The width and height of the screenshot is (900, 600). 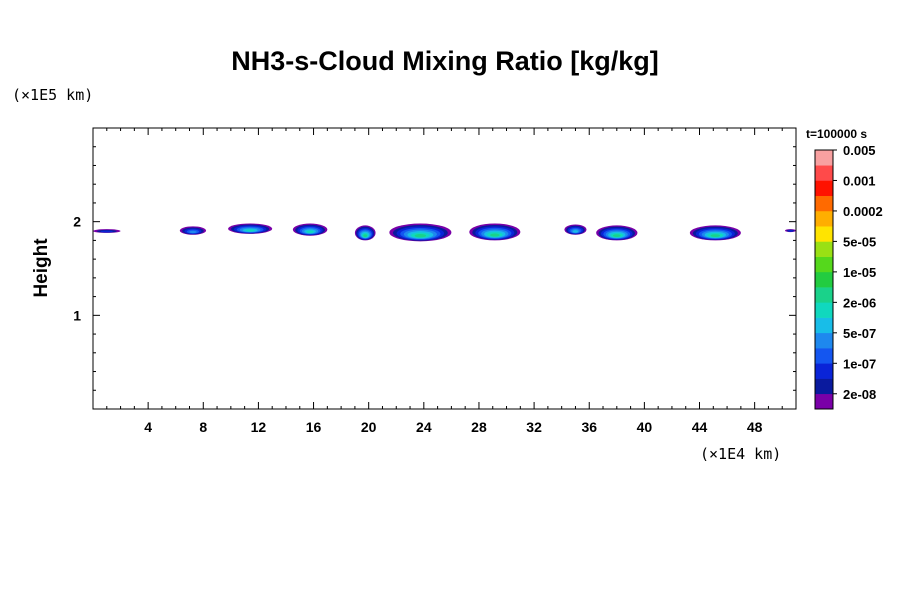 I want to click on x-axis-unit: (×1E4 km), so click(x=741, y=454).